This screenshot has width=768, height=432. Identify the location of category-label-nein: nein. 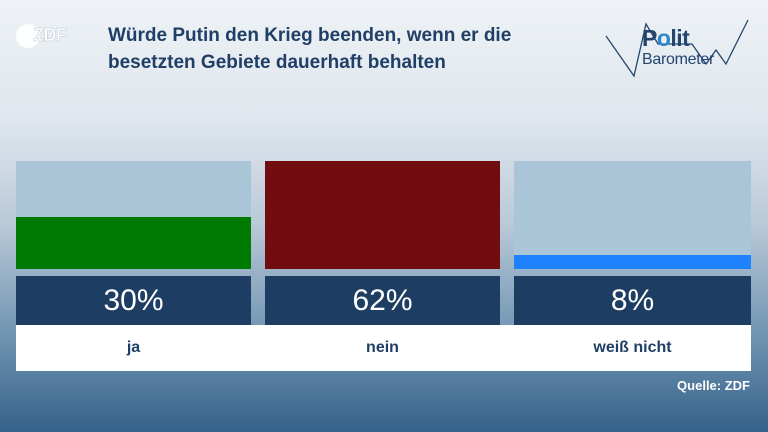
(382, 347).